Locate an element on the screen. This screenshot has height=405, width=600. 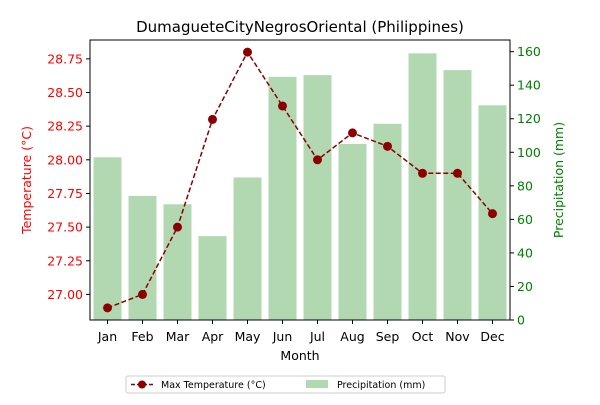
x-axis-tick-label: Apr is located at coordinates (213, 336).